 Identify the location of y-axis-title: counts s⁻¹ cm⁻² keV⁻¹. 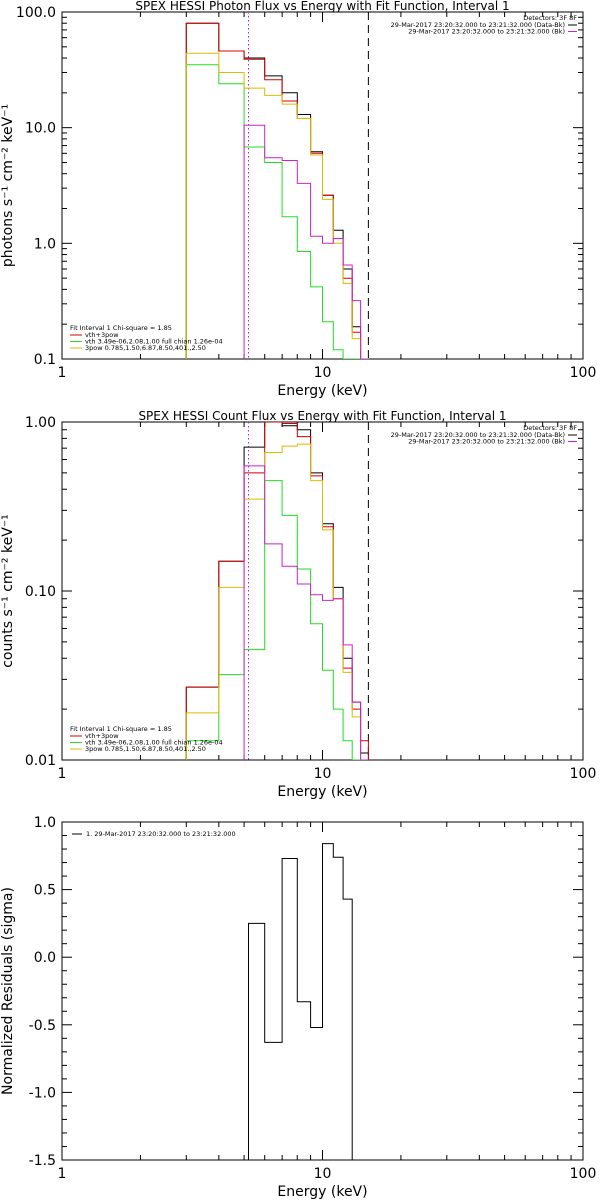
(8, 591).